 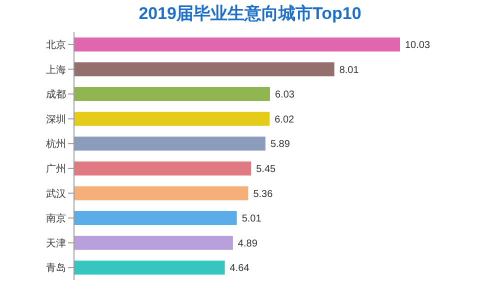 I want to click on data-label: 5.89, so click(x=280, y=144).